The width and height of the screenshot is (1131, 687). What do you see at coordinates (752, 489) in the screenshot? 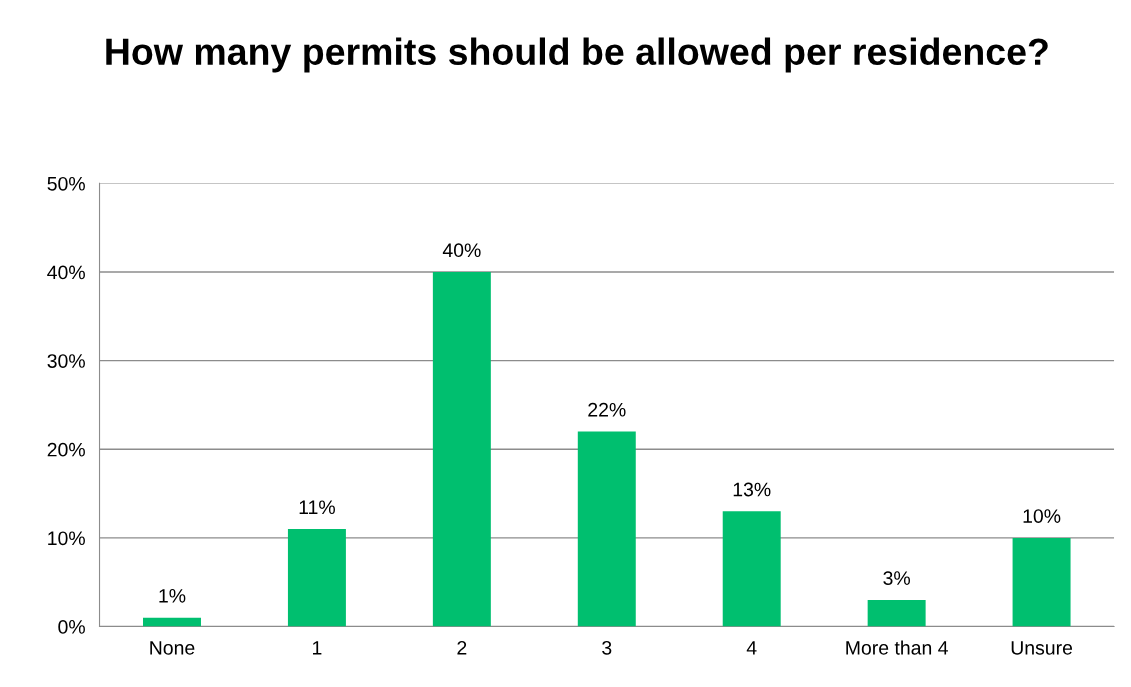
I see `data-label: 13%` at bounding box center [752, 489].